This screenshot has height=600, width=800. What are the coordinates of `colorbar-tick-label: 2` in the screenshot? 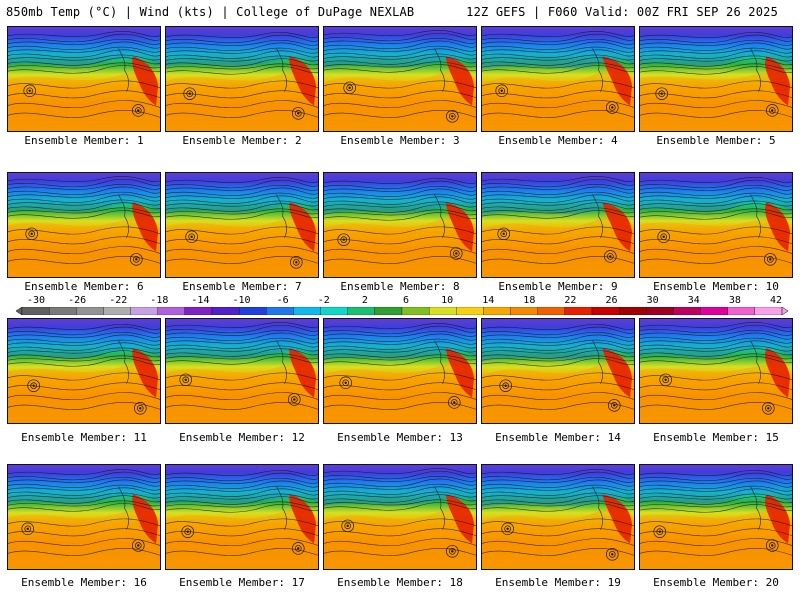 It's located at (364, 300).